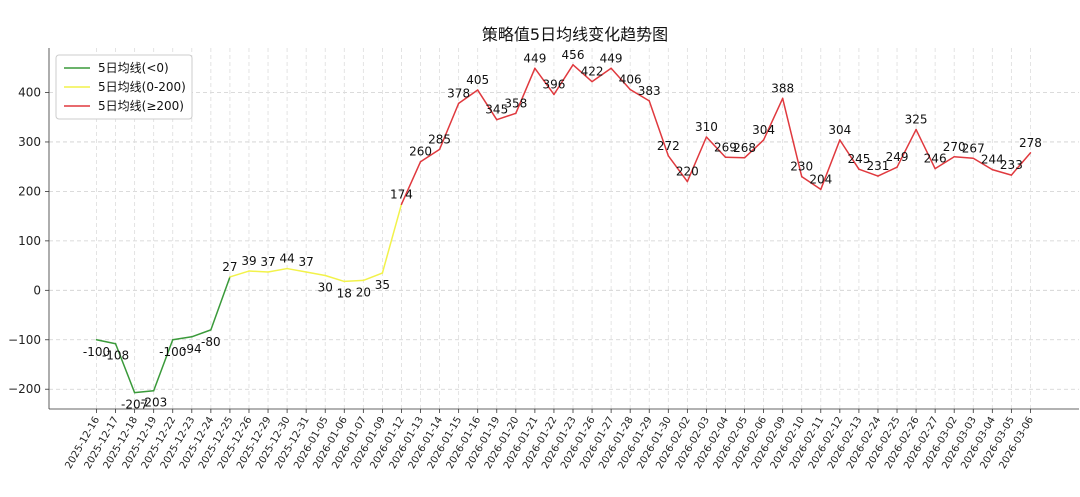 The image size is (1080, 497). Describe the element at coordinates (142, 87) in the screenshot. I see `legend-label: 5日均线(0-200)` at that location.